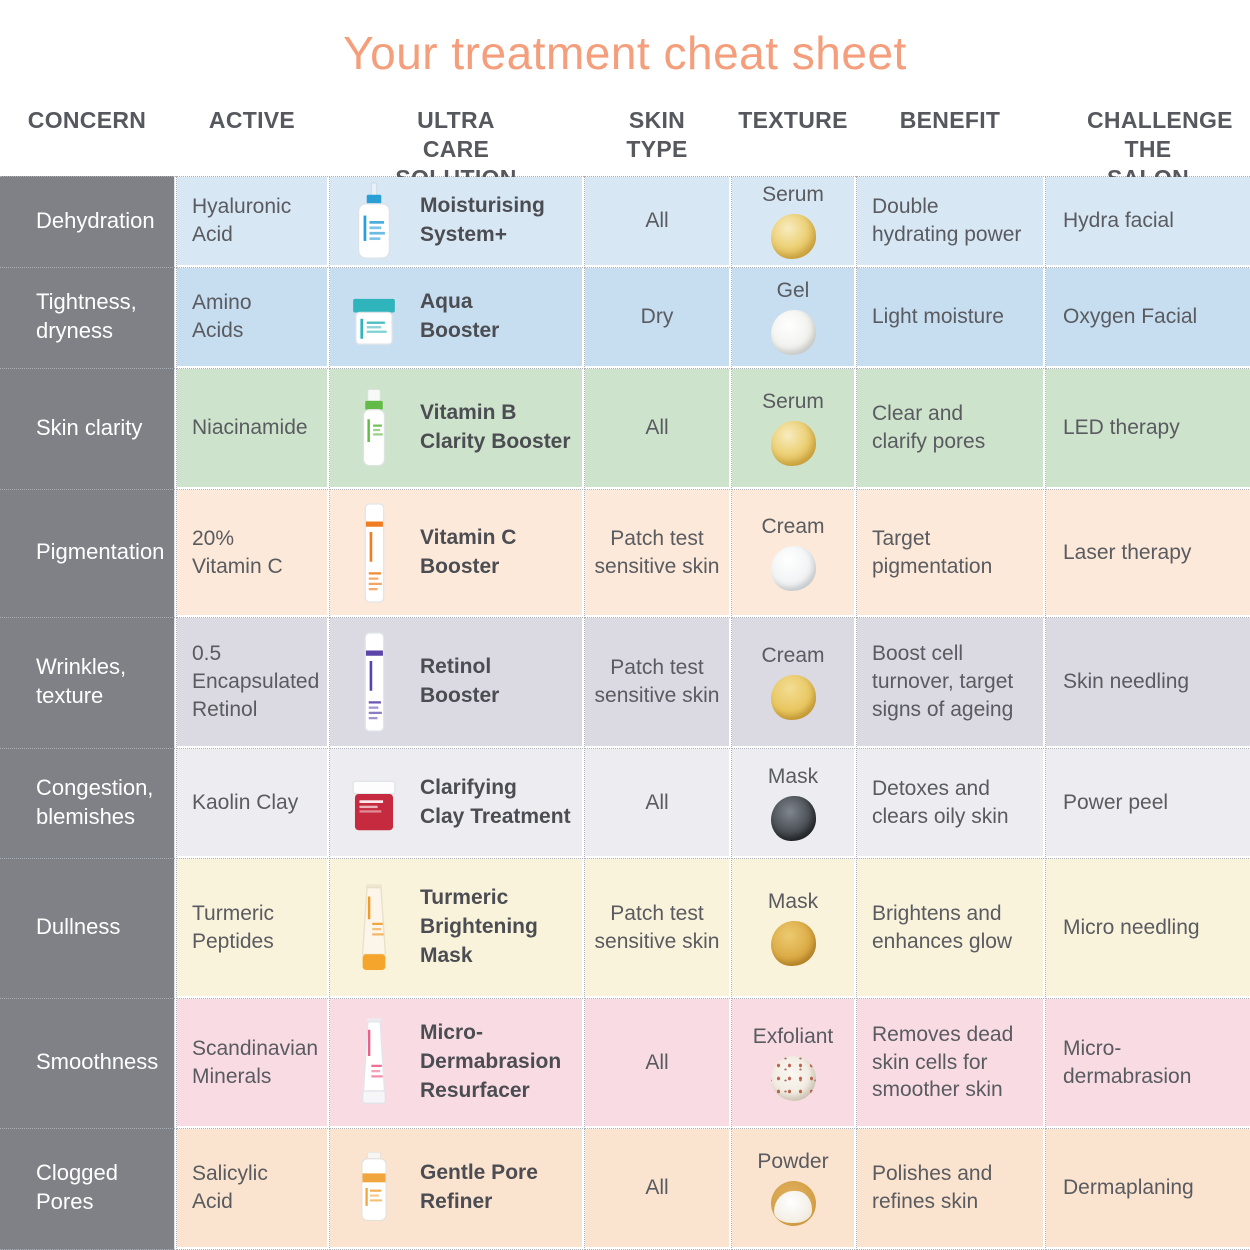 The width and height of the screenshot is (1250, 1250). What do you see at coordinates (495, 427) in the screenshot?
I see `product-name: Vitamin B Clarity Booster` at bounding box center [495, 427].